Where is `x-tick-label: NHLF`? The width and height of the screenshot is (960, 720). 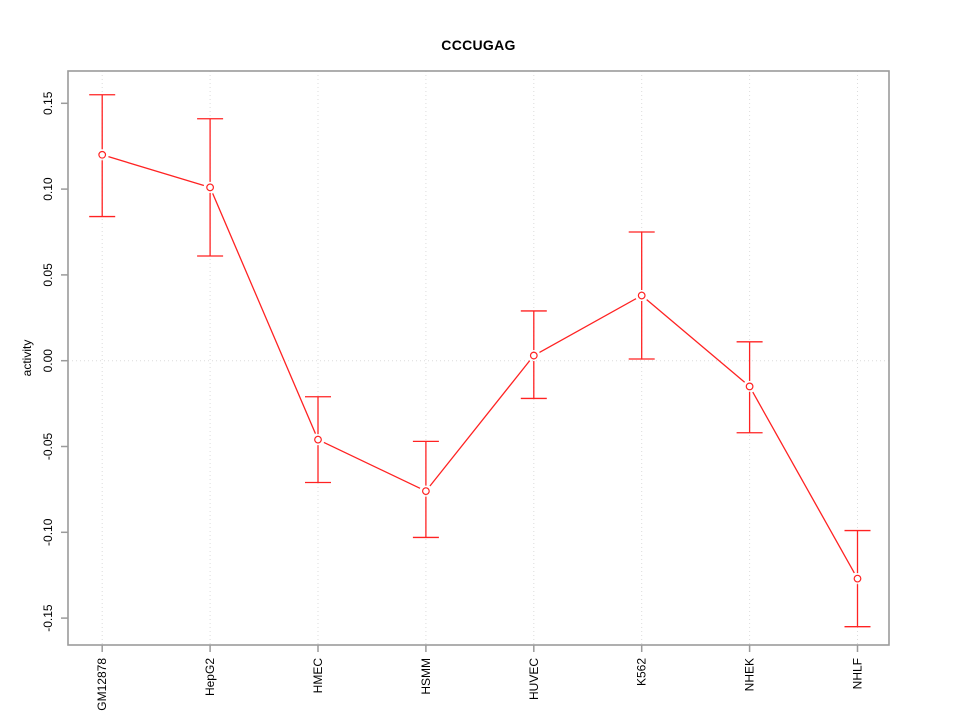
x-tick-label: NHLF is located at coordinates (858, 673).